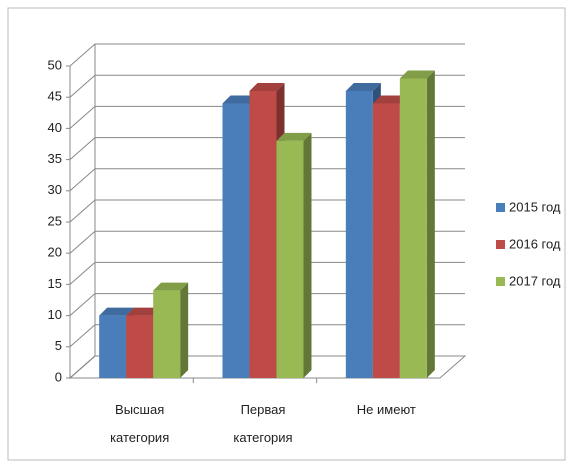 The height and width of the screenshot is (470, 574). What do you see at coordinates (55, 96) in the screenshot?
I see `y-tick-label: 45` at bounding box center [55, 96].